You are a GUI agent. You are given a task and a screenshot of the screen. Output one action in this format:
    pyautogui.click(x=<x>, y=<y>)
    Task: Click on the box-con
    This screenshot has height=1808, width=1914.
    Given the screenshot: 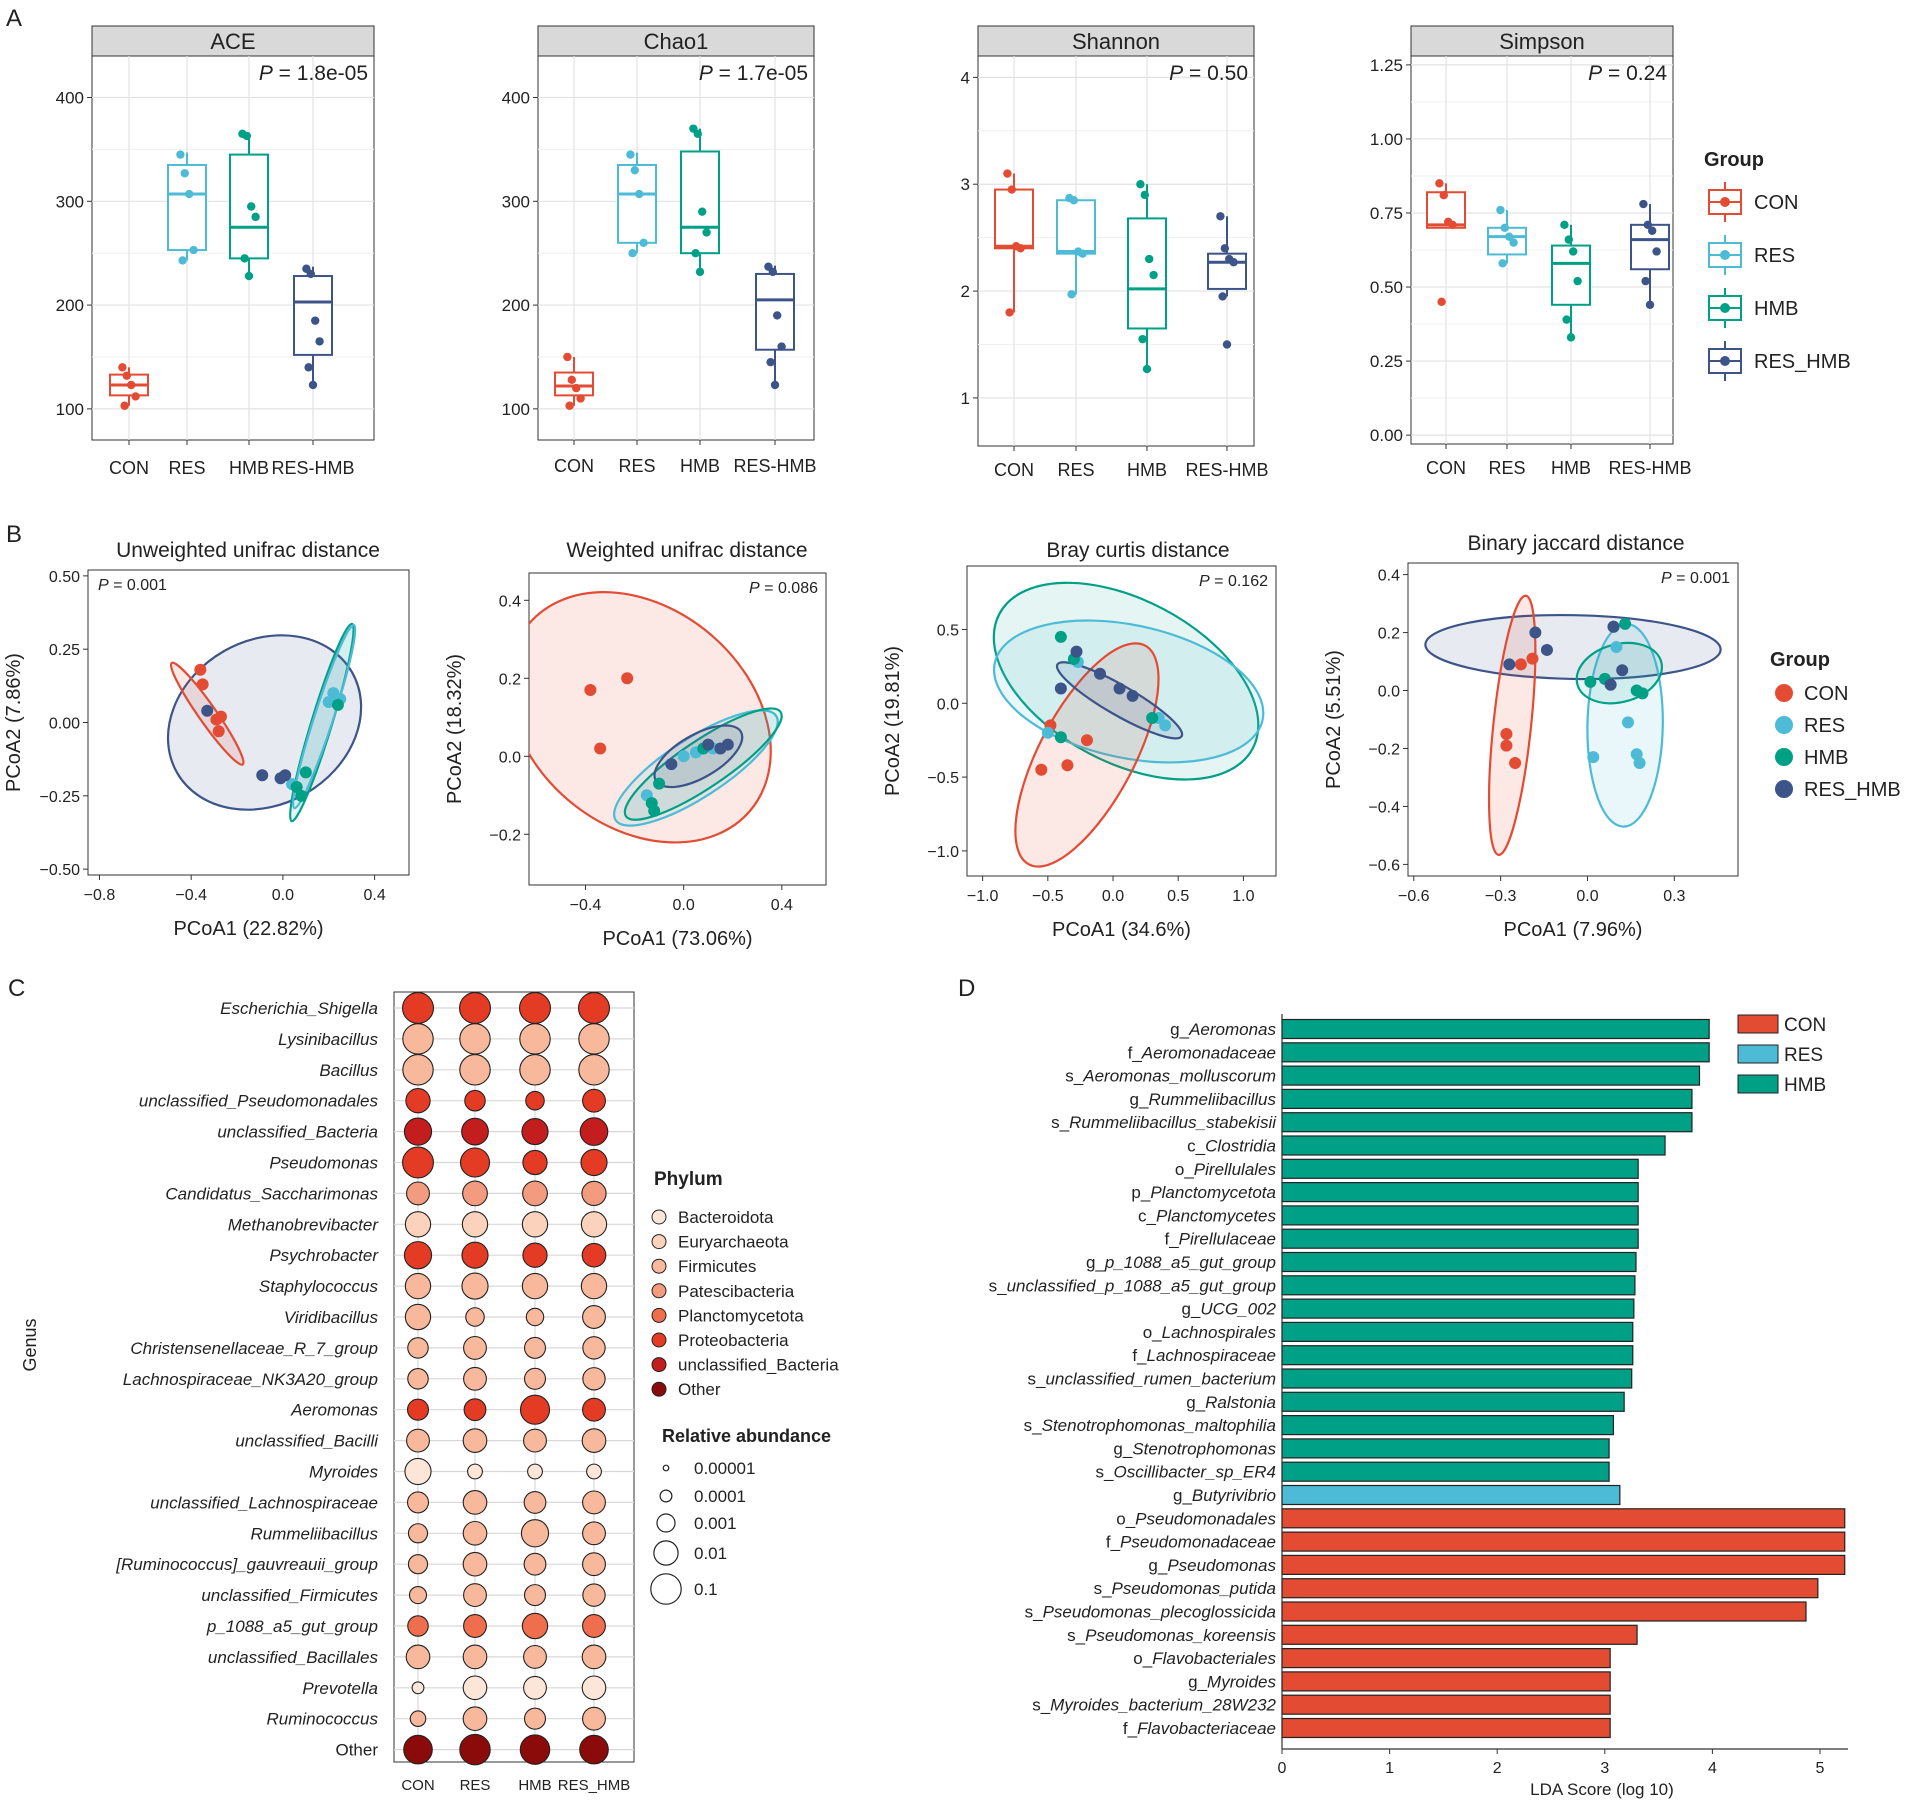 What is the action you would take?
    pyautogui.click(x=574, y=381)
    